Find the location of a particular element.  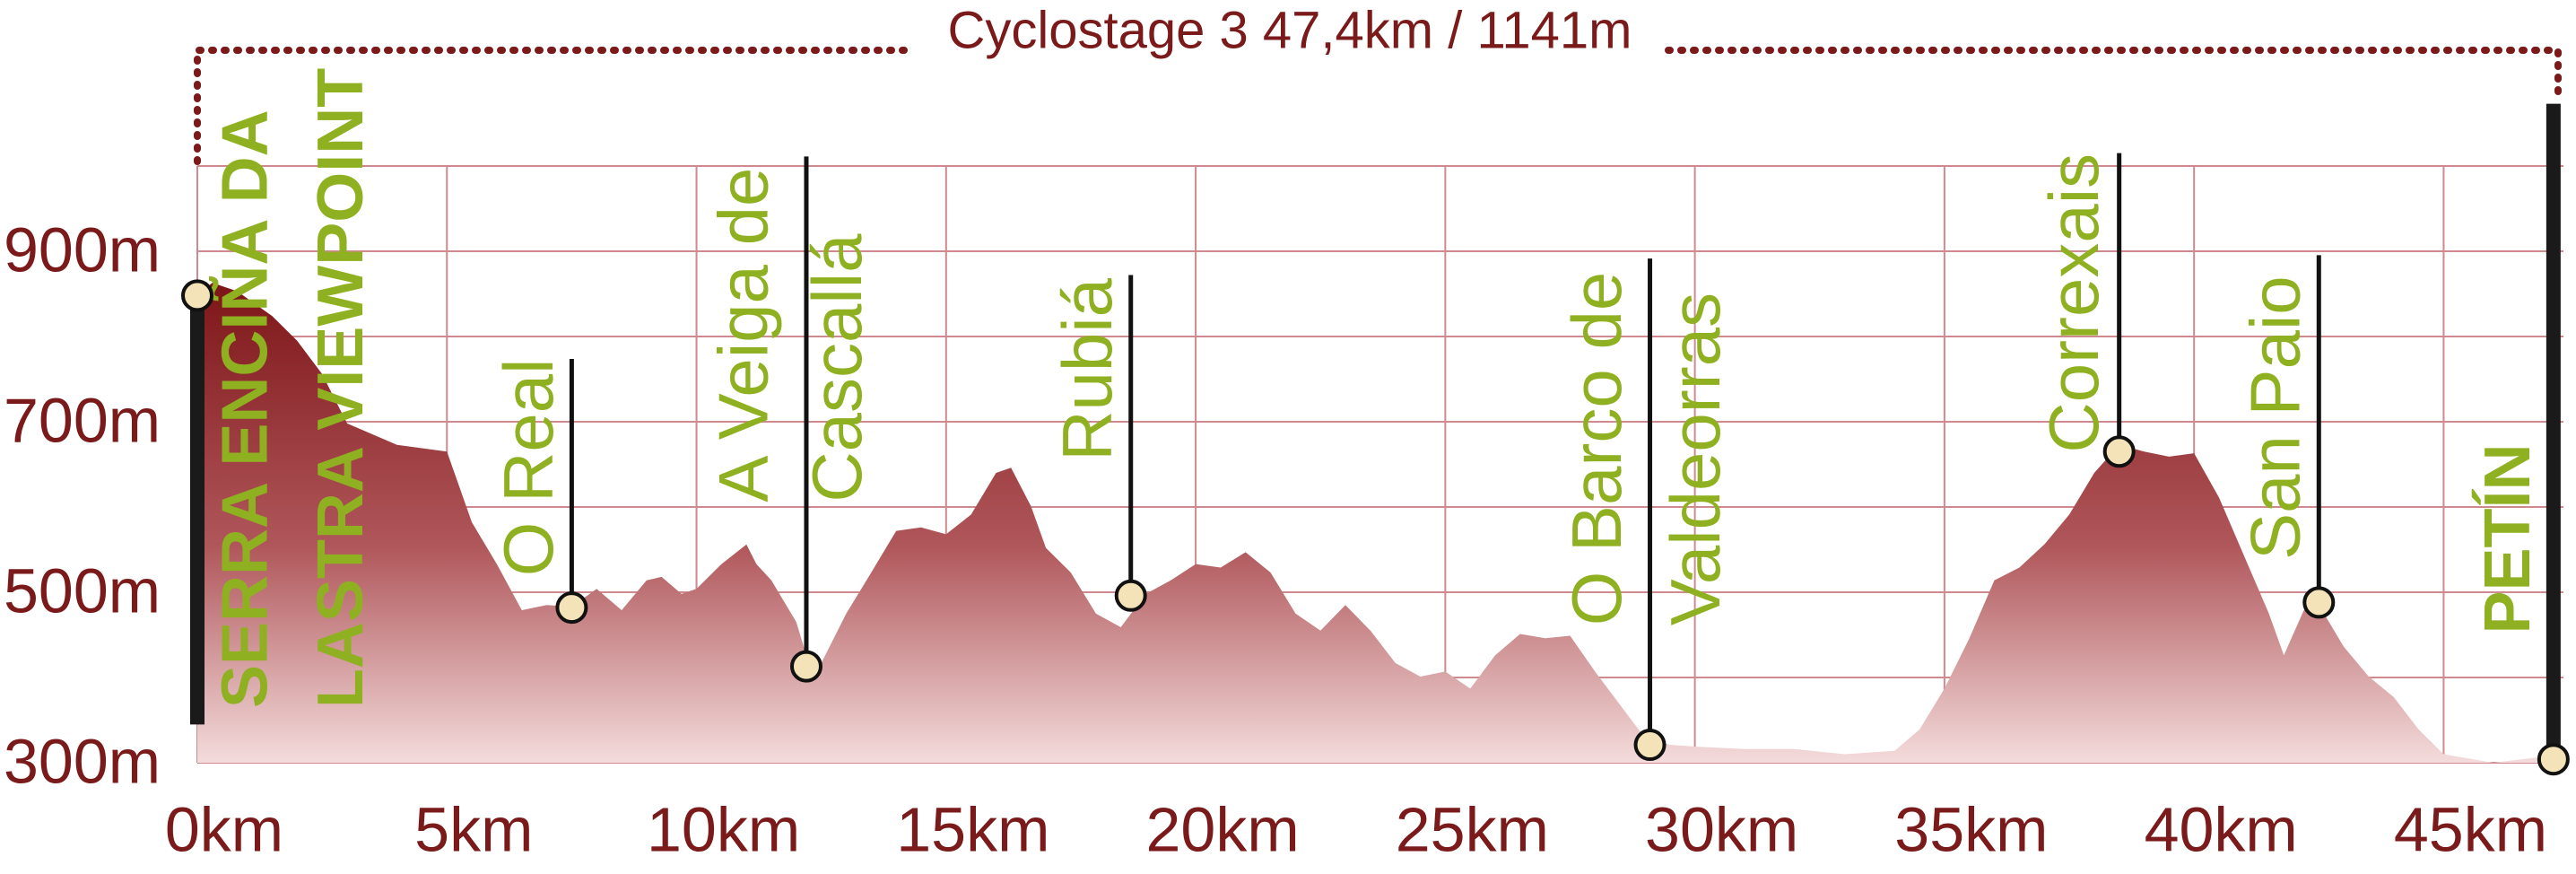

y-tick-label: 900m is located at coordinates (82, 249).